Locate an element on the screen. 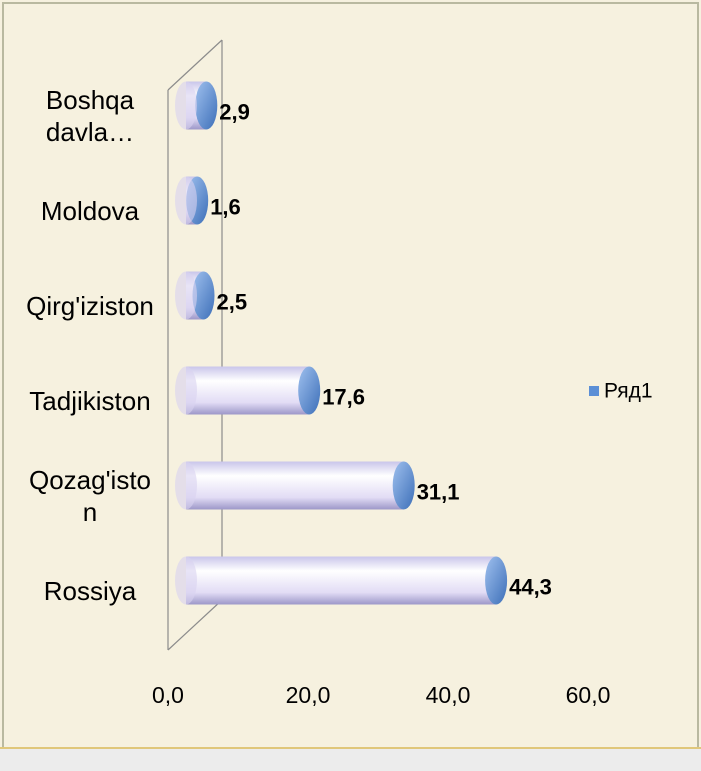 The image size is (701, 771). value-label: 17,6 is located at coordinates (343, 396).